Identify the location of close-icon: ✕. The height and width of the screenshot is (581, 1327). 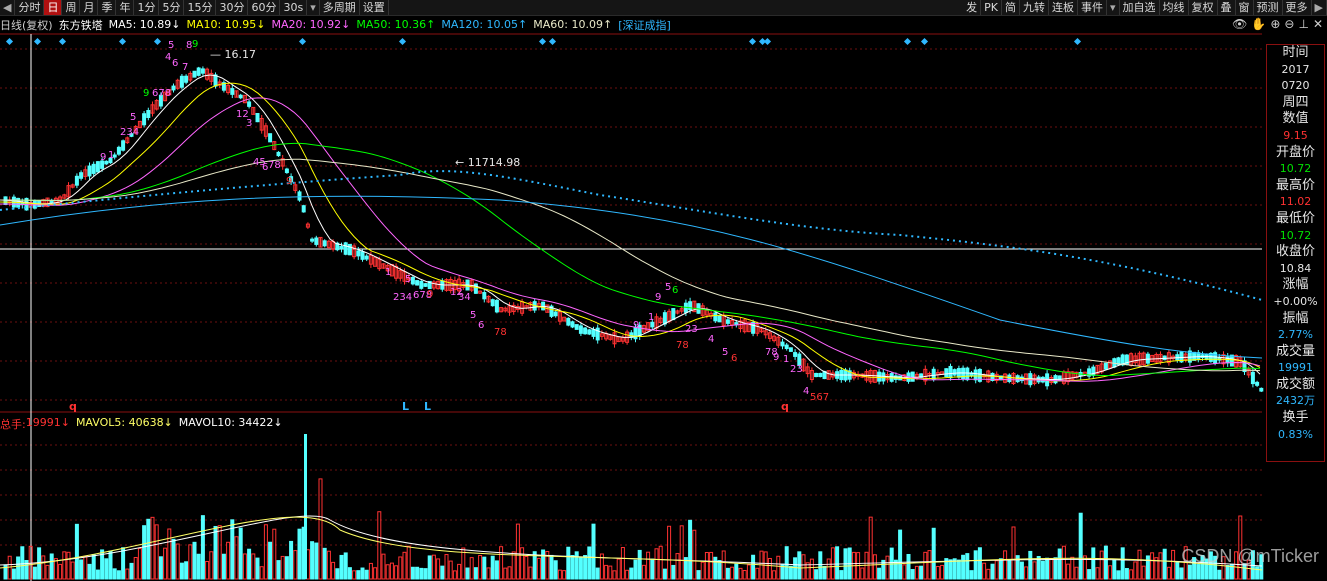
(1317, 24).